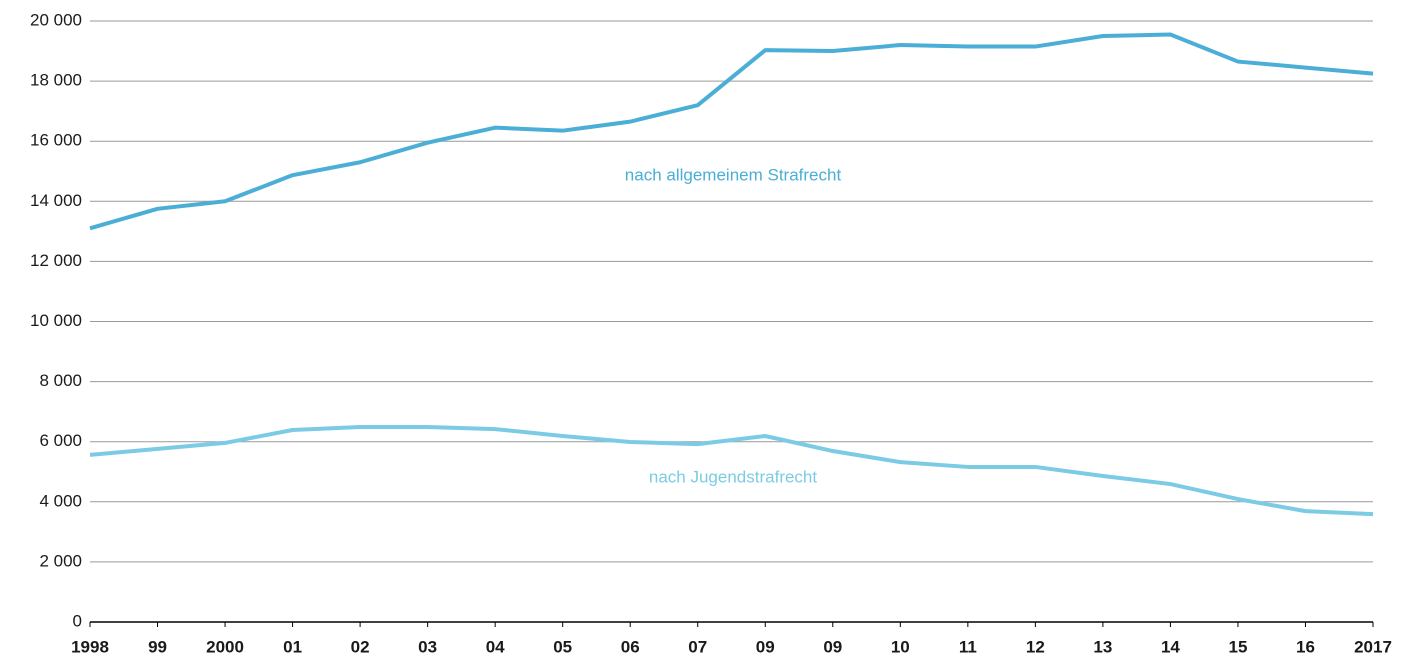 Image resolution: width=1416 pixels, height=662 pixels. I want to click on x-tick-label: 04, so click(495, 646).